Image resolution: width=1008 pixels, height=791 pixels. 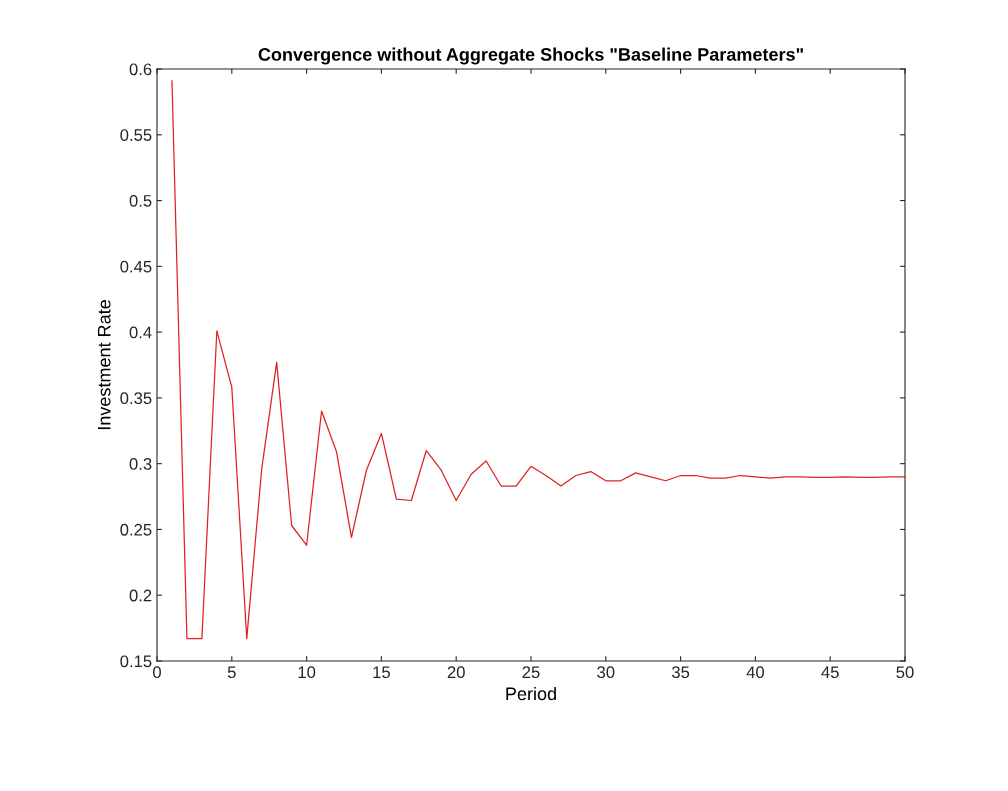 I want to click on x-tick-label: 40, so click(x=755, y=672).